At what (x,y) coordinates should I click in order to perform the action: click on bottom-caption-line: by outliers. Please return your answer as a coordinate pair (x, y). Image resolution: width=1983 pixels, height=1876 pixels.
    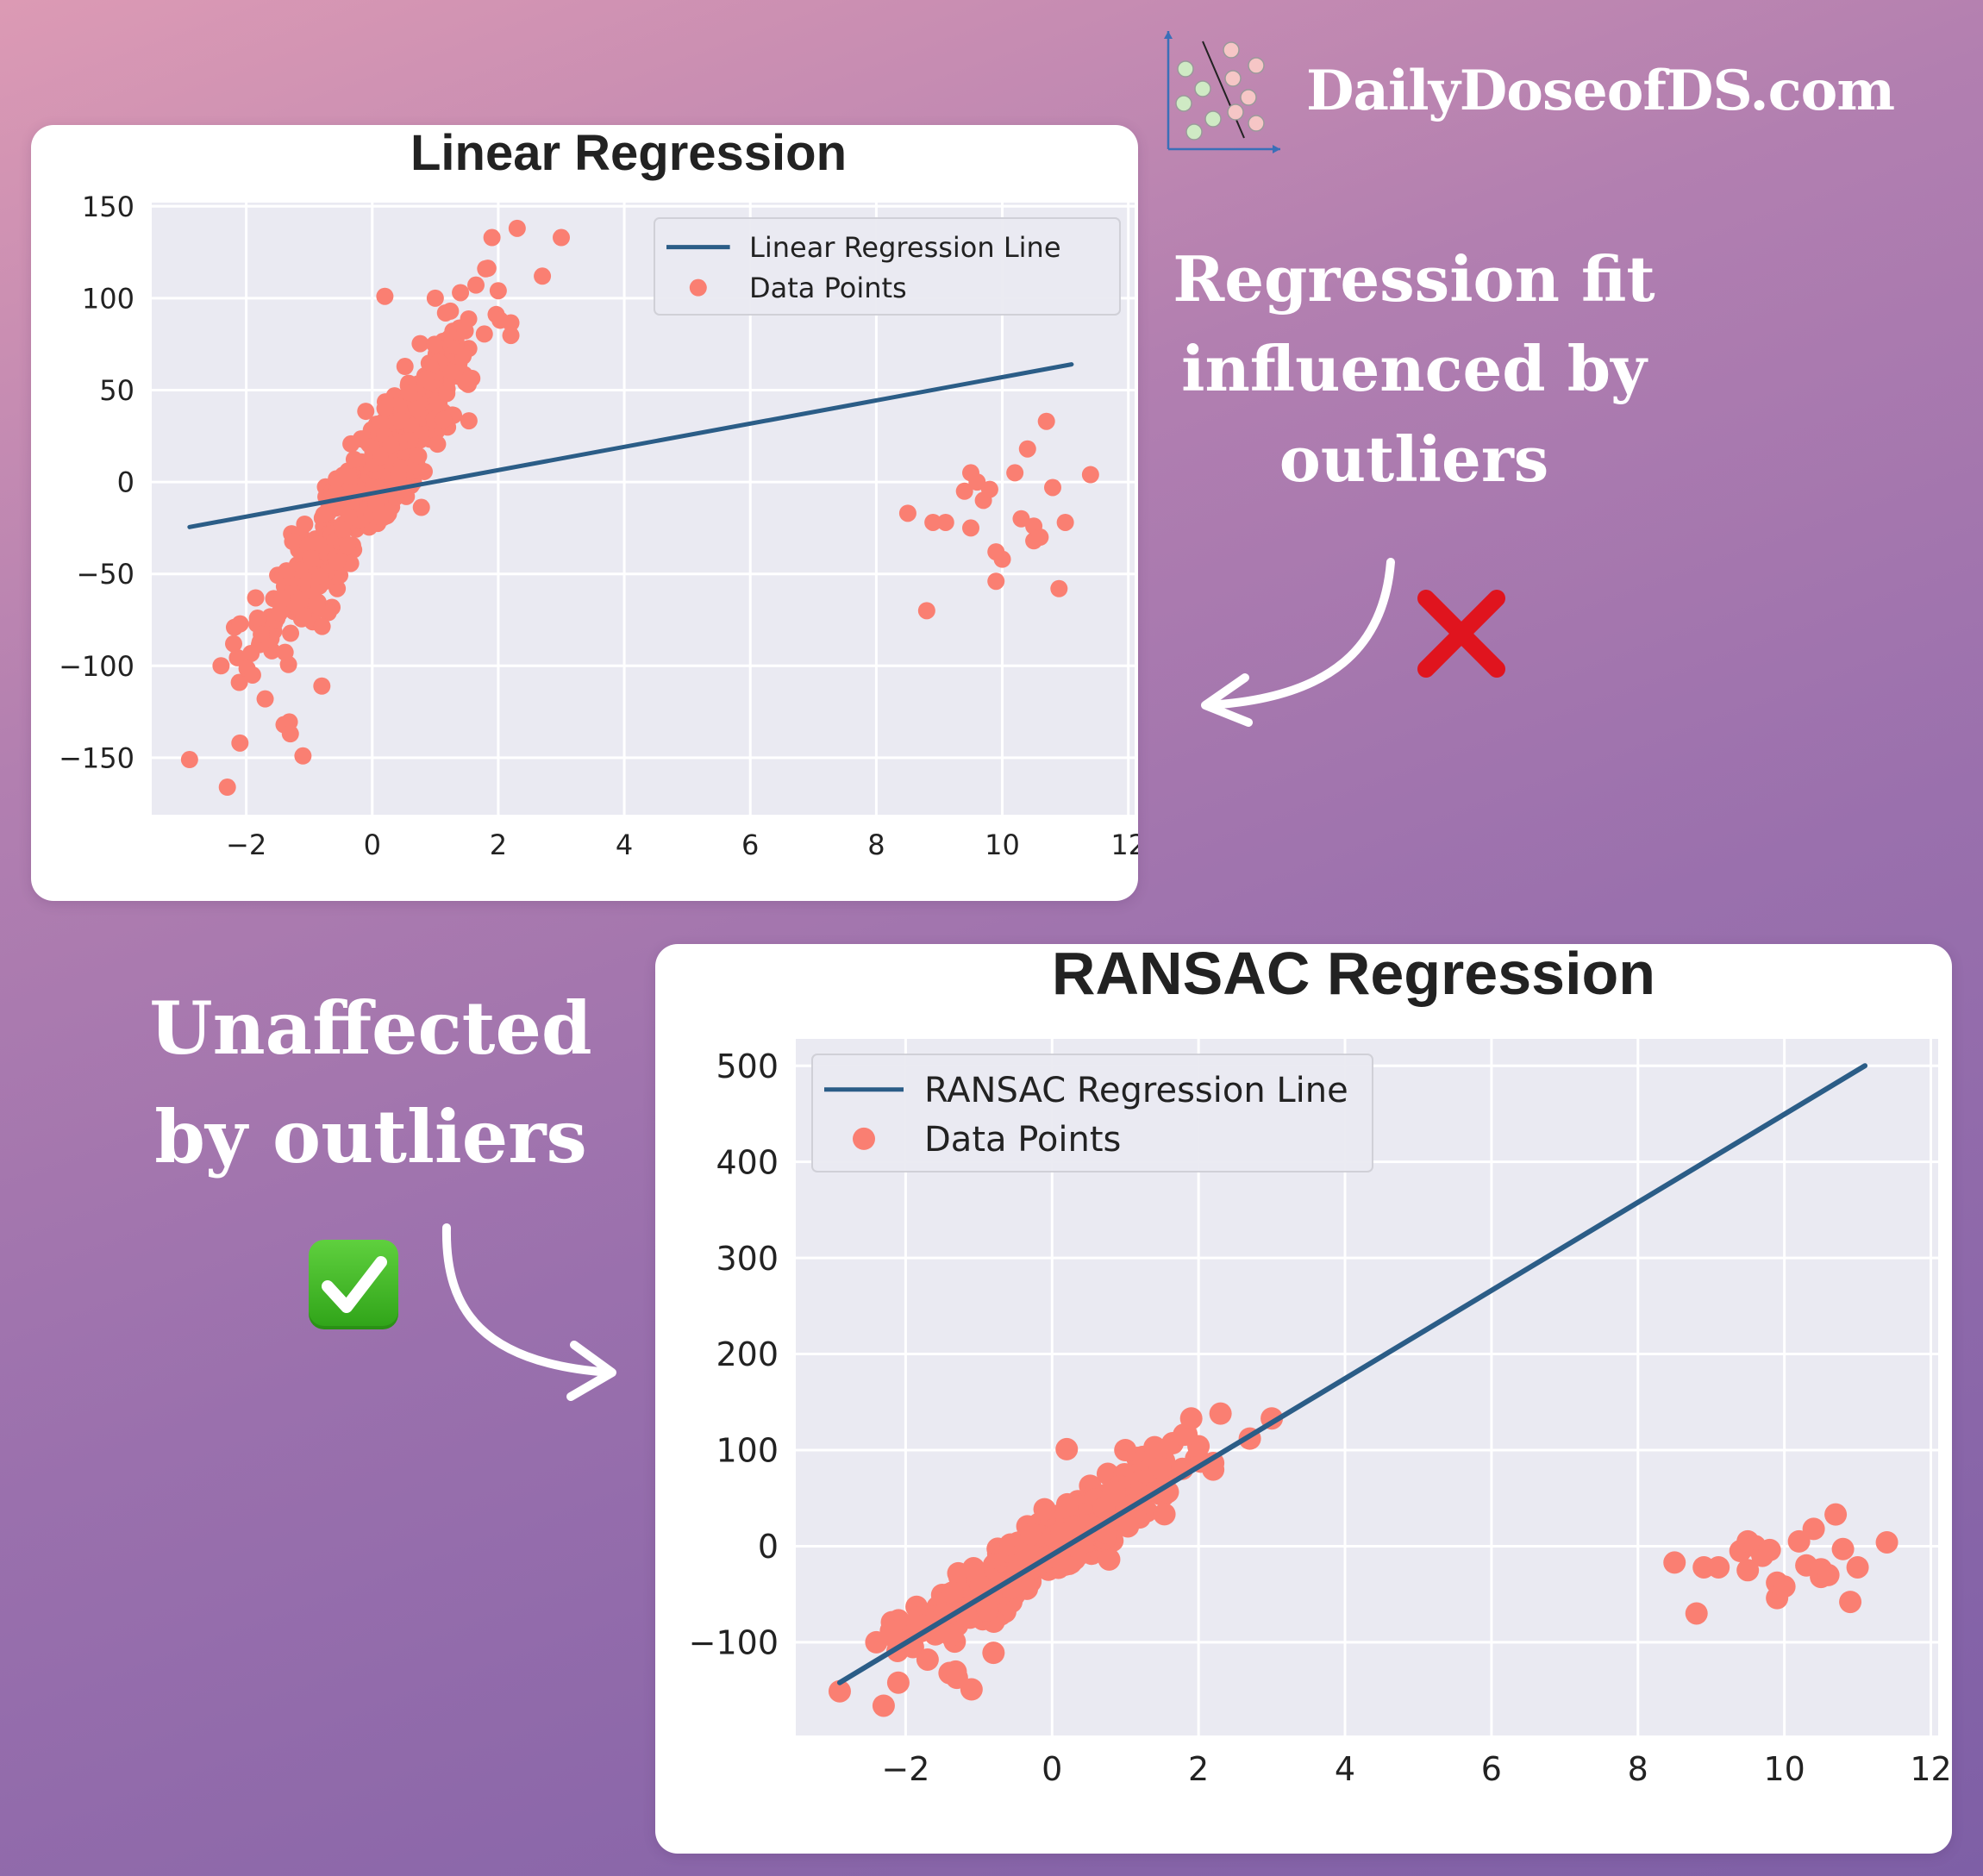
    Looking at the image, I should click on (370, 1136).